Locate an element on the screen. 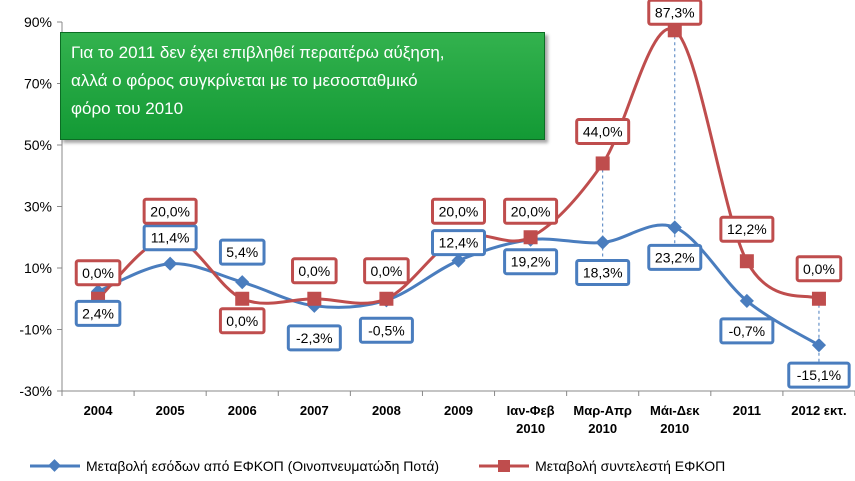 The height and width of the screenshot is (481, 855). rate-data-label: 12,2% is located at coordinates (747, 229).